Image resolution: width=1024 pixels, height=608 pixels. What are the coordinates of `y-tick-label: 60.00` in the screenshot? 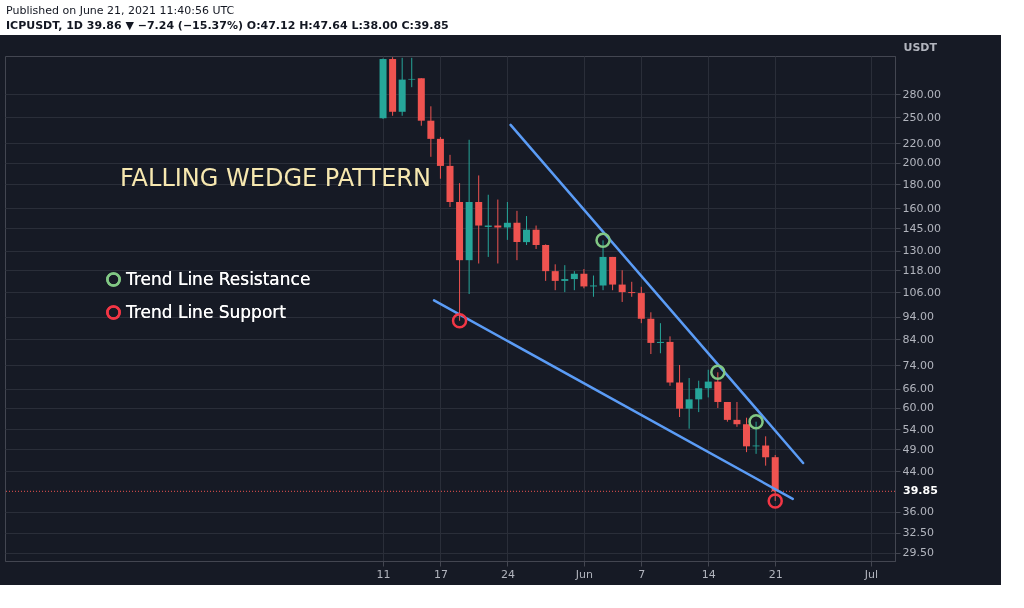 It's located at (918, 408).